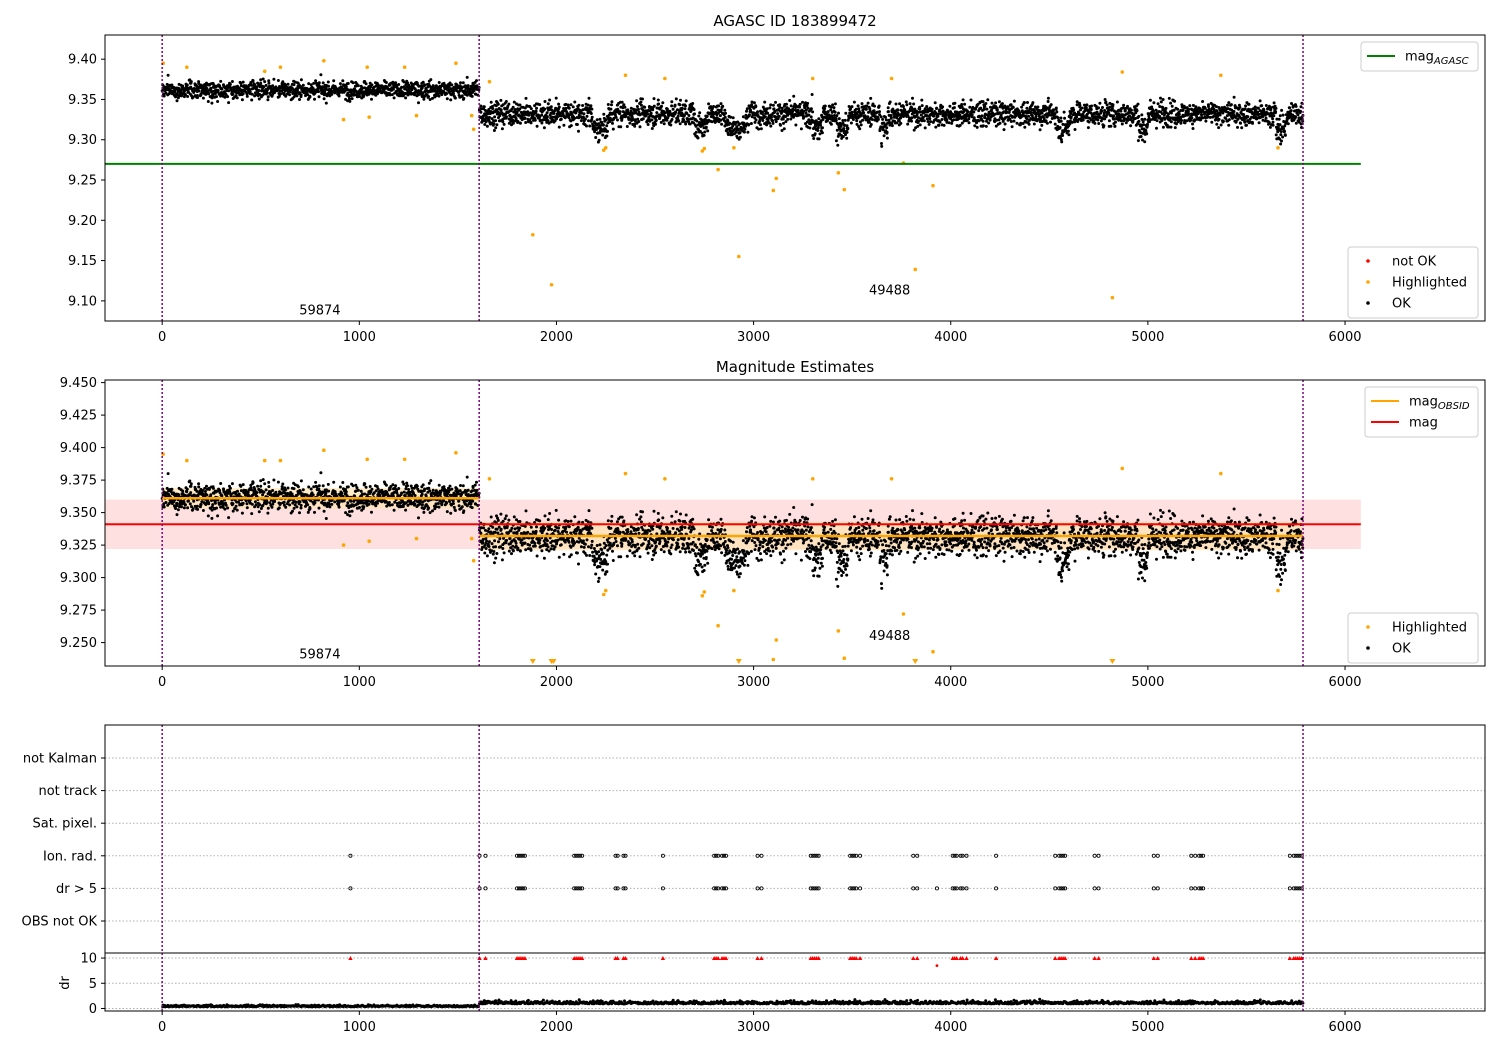 The width and height of the screenshot is (1500, 1050). I want to click on agasc-xtick-label: 6000, so click(1344, 337).